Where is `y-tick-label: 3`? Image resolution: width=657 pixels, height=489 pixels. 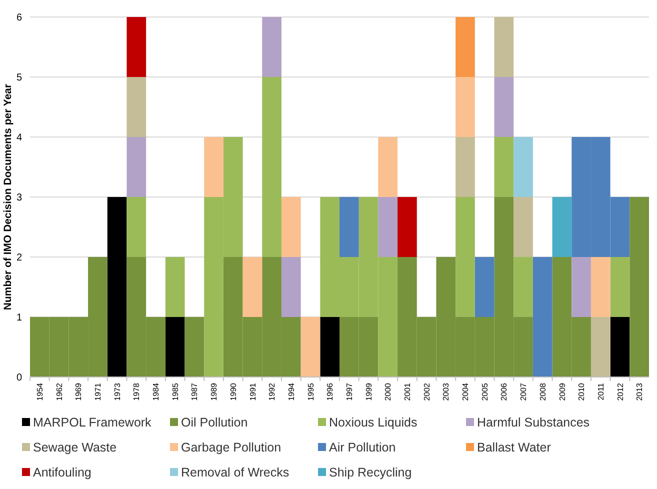 y-tick-label: 3 is located at coordinates (19, 198).